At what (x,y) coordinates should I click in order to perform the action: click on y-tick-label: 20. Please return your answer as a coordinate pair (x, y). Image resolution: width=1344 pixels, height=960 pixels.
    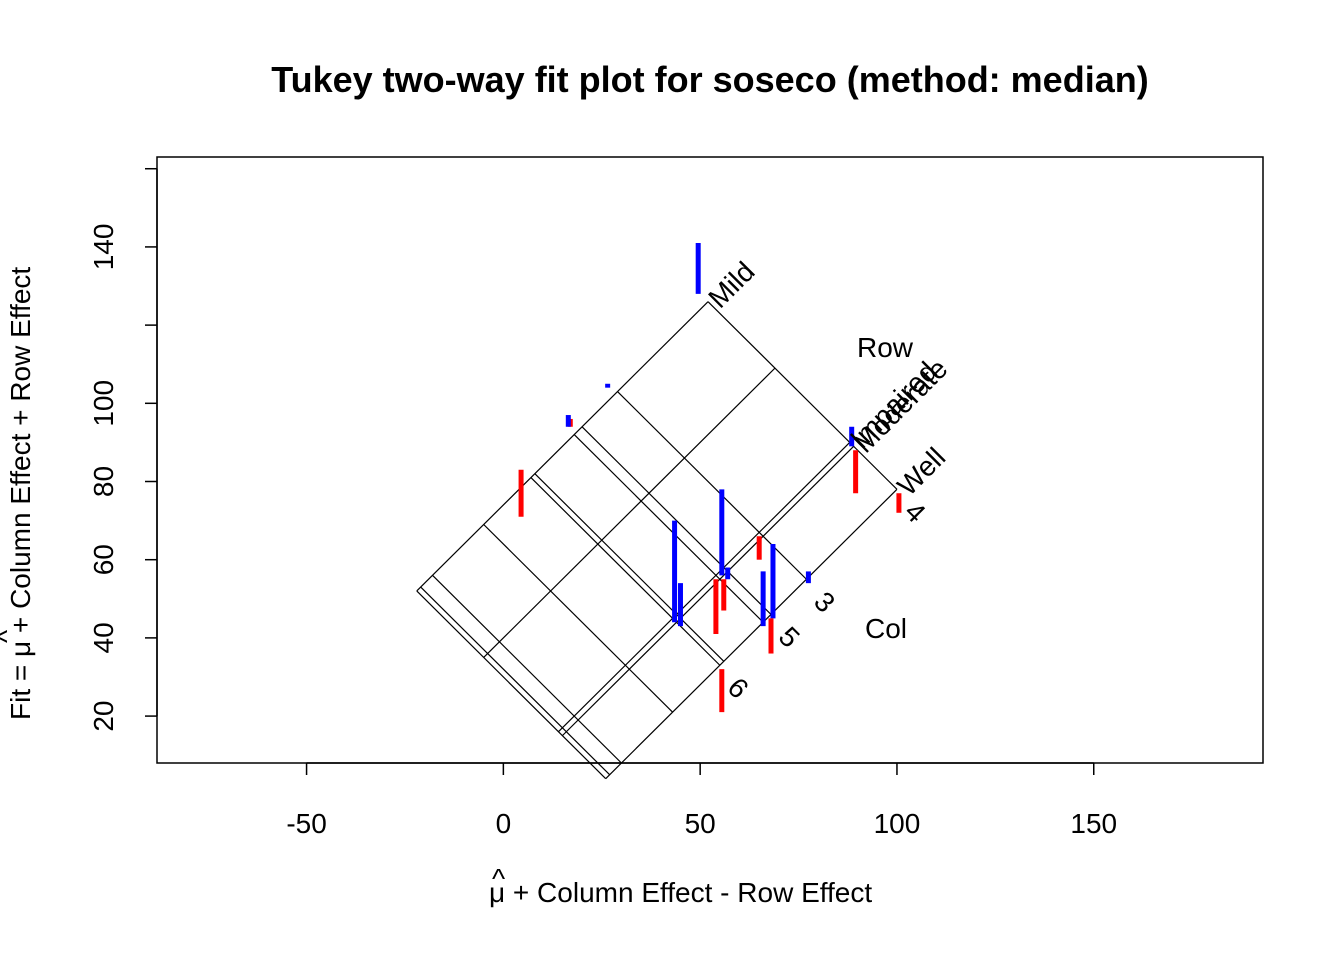
    Looking at the image, I should click on (103, 716).